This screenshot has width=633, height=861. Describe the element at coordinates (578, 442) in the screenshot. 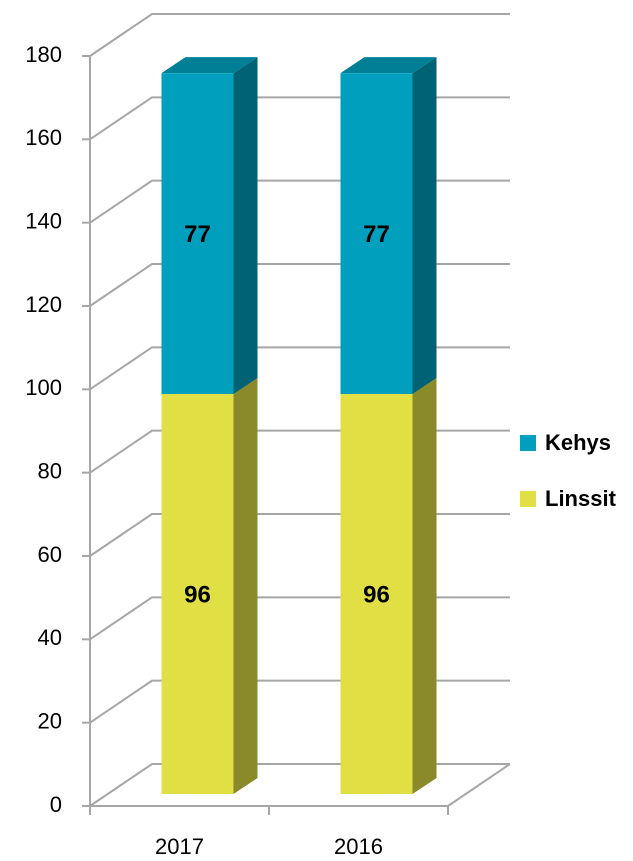

I see `legend-label: Kehys` at that location.